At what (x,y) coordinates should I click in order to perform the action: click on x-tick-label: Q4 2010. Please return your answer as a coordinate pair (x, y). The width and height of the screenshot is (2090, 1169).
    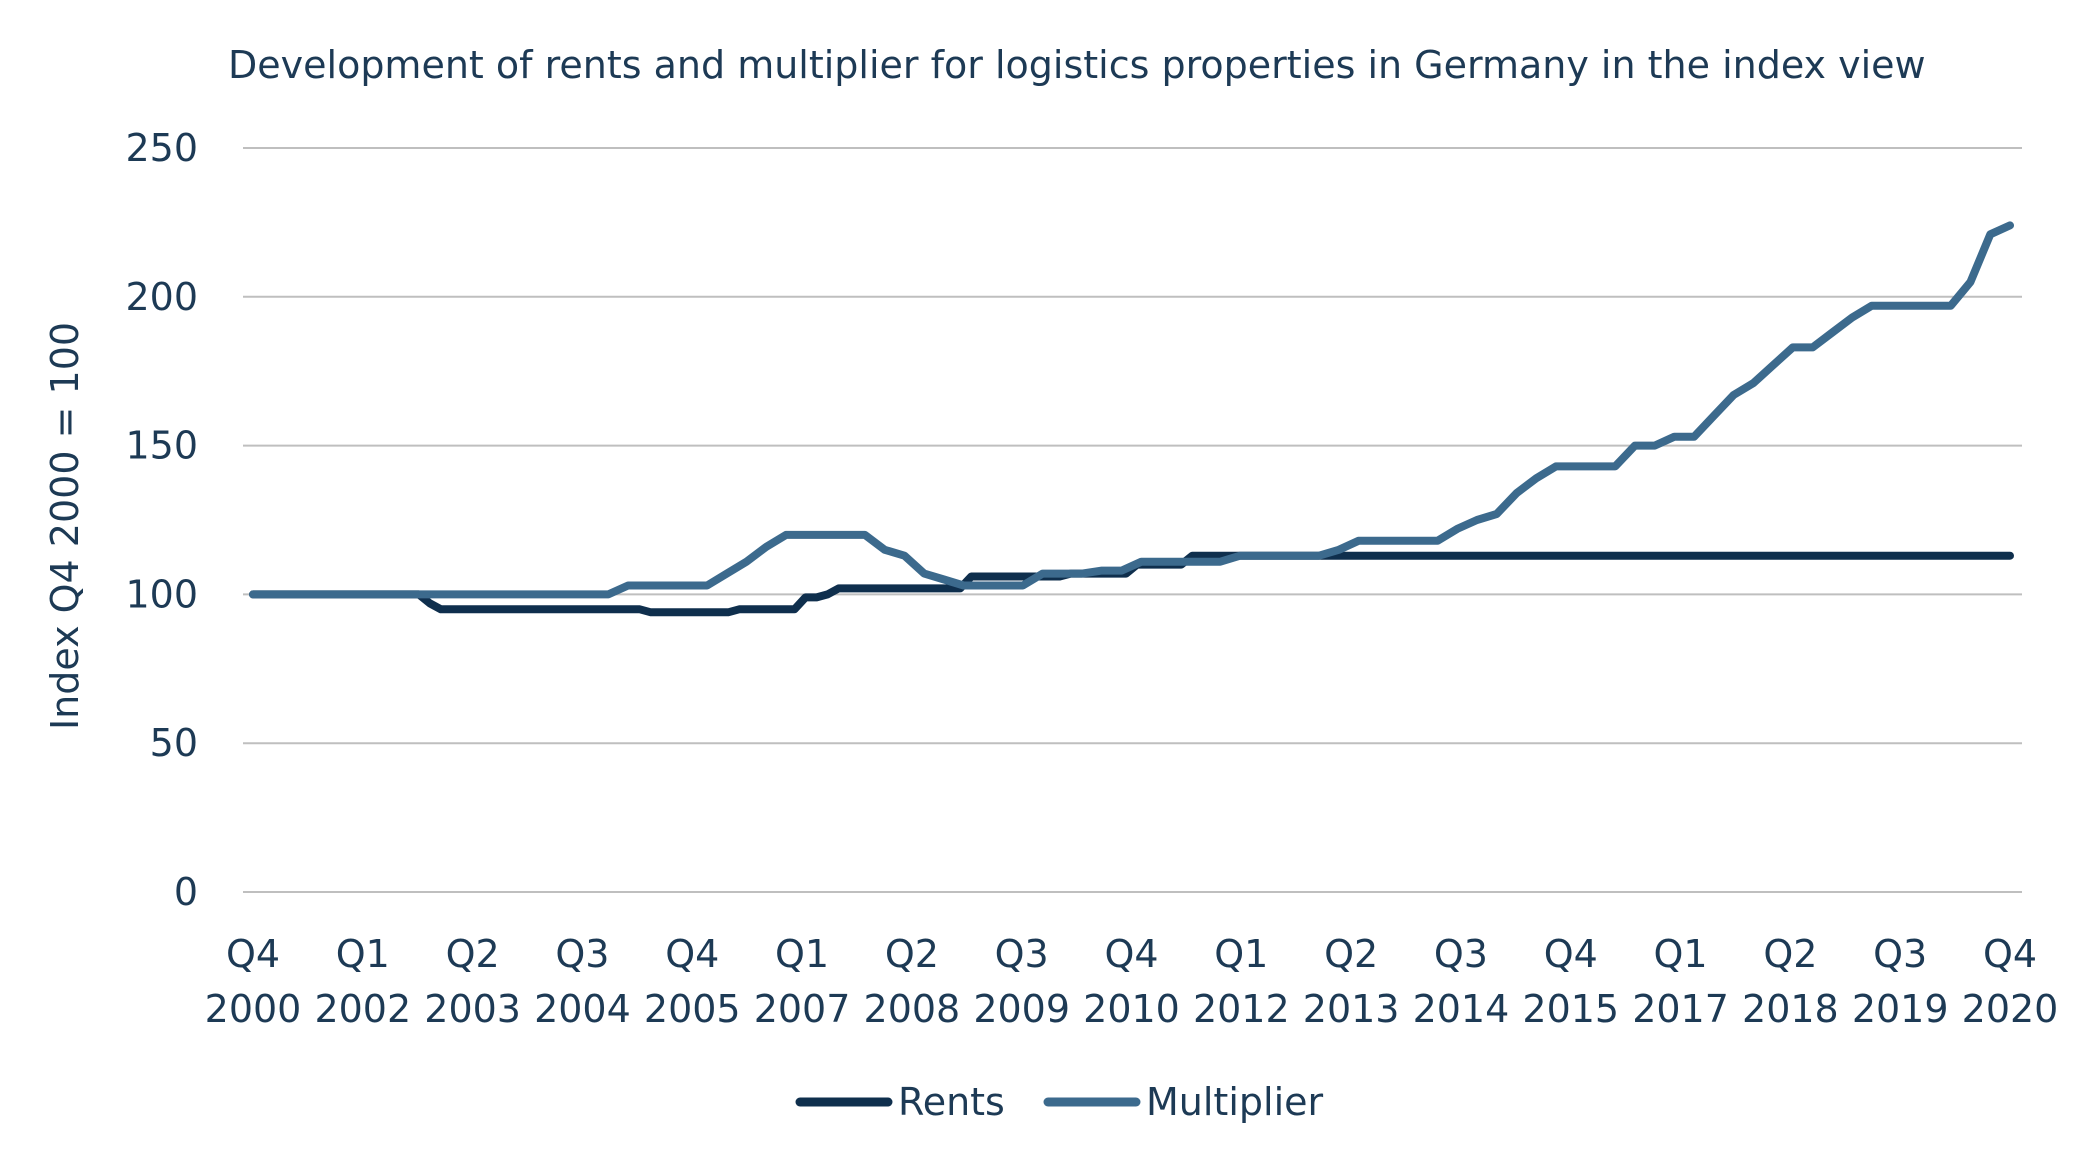
    Looking at the image, I should click on (1131, 981).